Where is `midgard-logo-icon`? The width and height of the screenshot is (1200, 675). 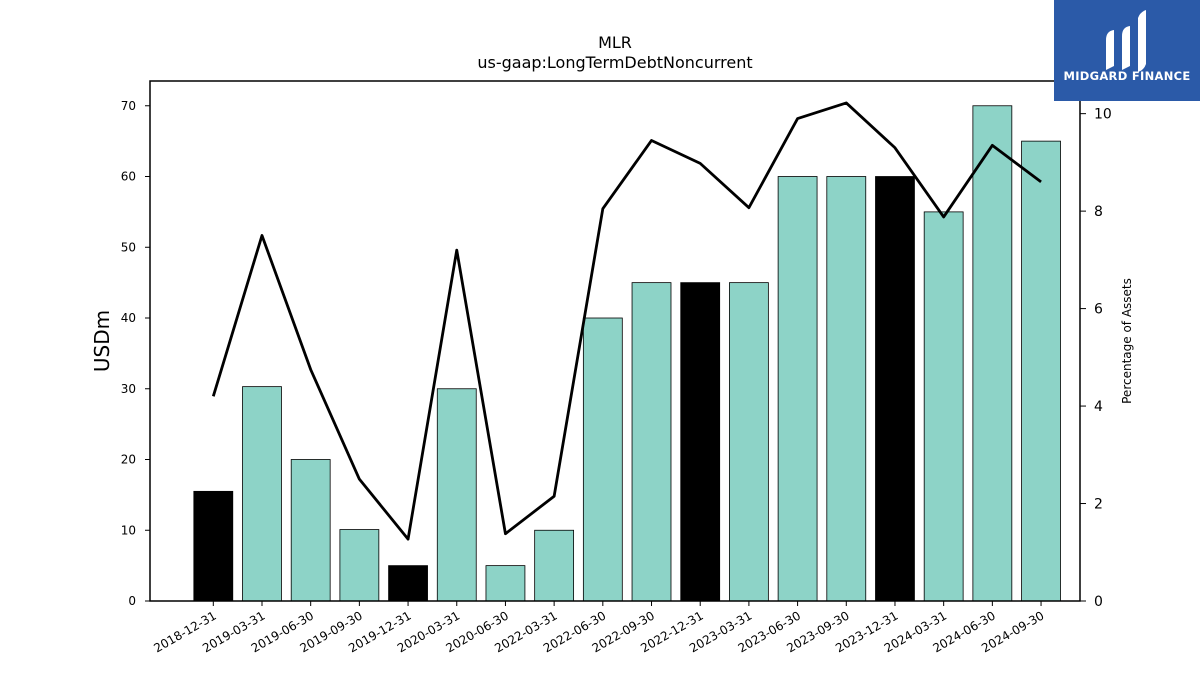 midgard-logo-icon is located at coordinates (1126, 41).